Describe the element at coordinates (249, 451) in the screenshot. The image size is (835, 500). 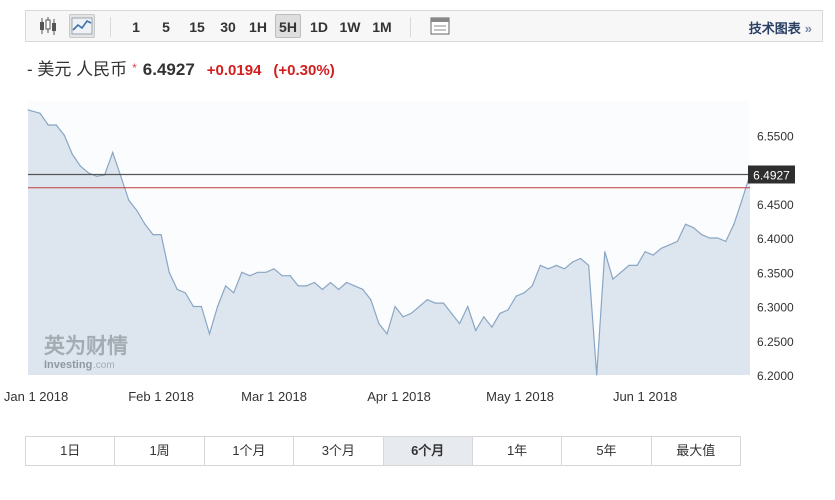
I see `range-tab: 1个月` at that location.